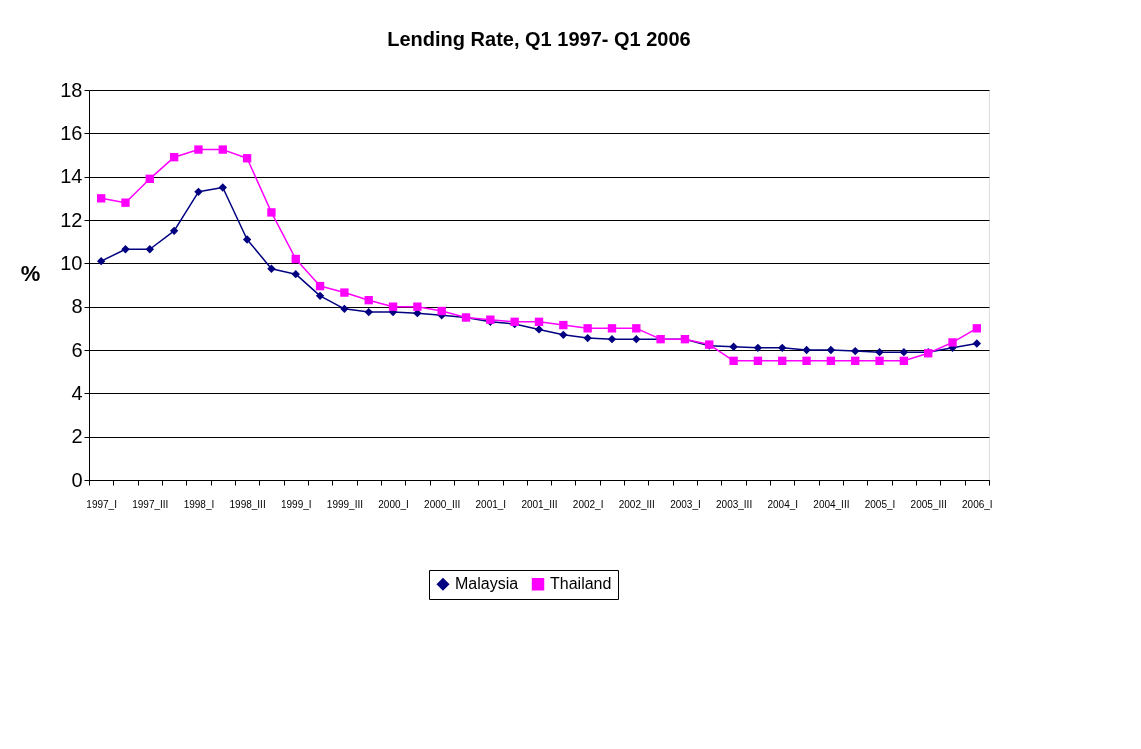 This screenshot has height=749, width=1141. What do you see at coordinates (539, 39) in the screenshot?
I see `chart-title: Lending Rate, Q1 1997- Q1 2006` at bounding box center [539, 39].